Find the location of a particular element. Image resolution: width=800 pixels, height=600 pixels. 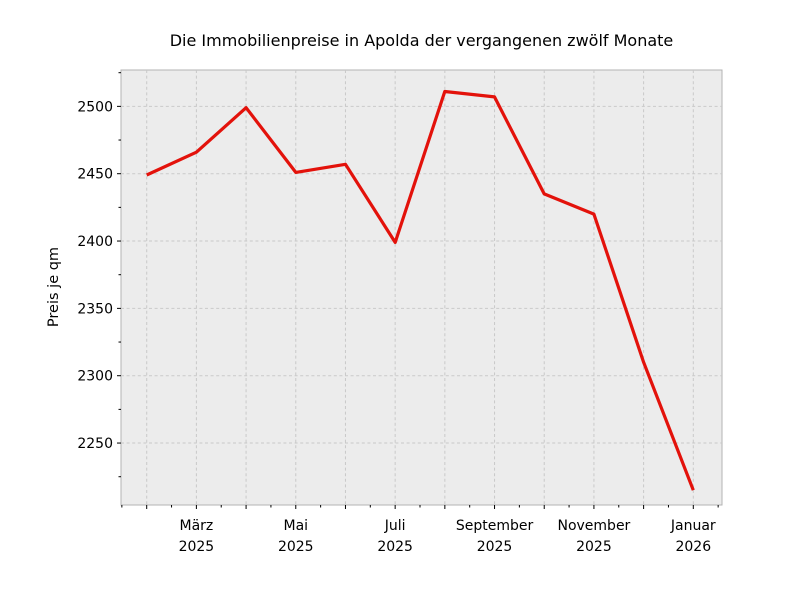

x-tick-year: 2026 is located at coordinates (693, 547).